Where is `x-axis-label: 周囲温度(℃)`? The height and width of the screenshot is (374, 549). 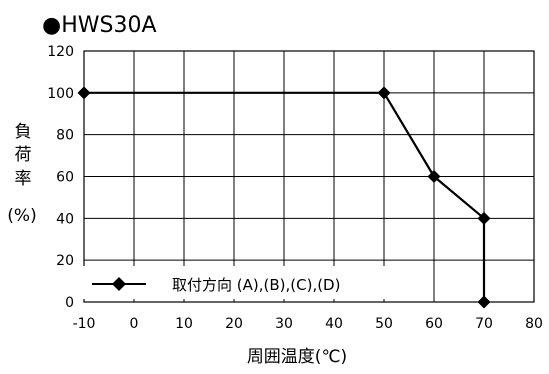 x-axis-label: 周囲温度(℃) is located at coordinates (297, 357).